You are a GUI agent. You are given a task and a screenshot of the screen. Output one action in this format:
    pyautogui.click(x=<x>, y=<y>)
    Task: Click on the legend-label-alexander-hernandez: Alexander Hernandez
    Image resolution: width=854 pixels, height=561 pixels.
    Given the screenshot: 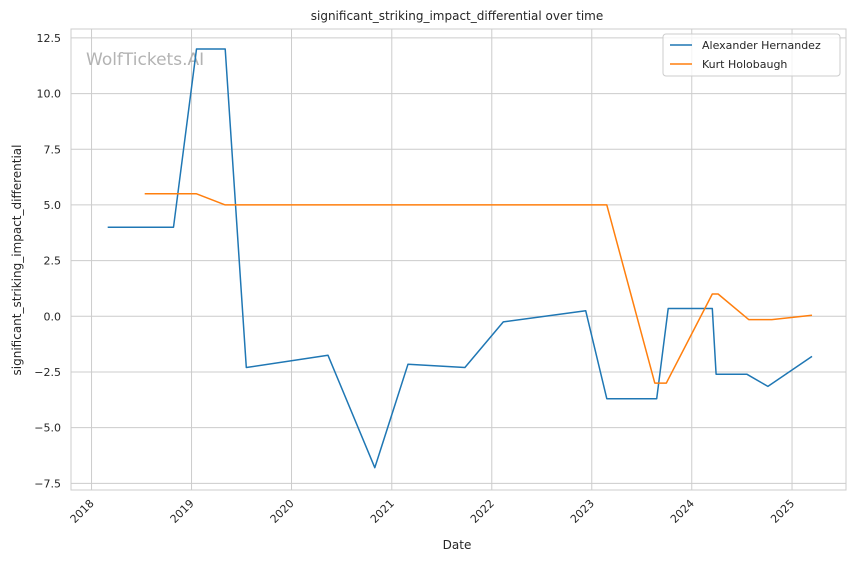 What is the action you would take?
    pyautogui.click(x=761, y=45)
    